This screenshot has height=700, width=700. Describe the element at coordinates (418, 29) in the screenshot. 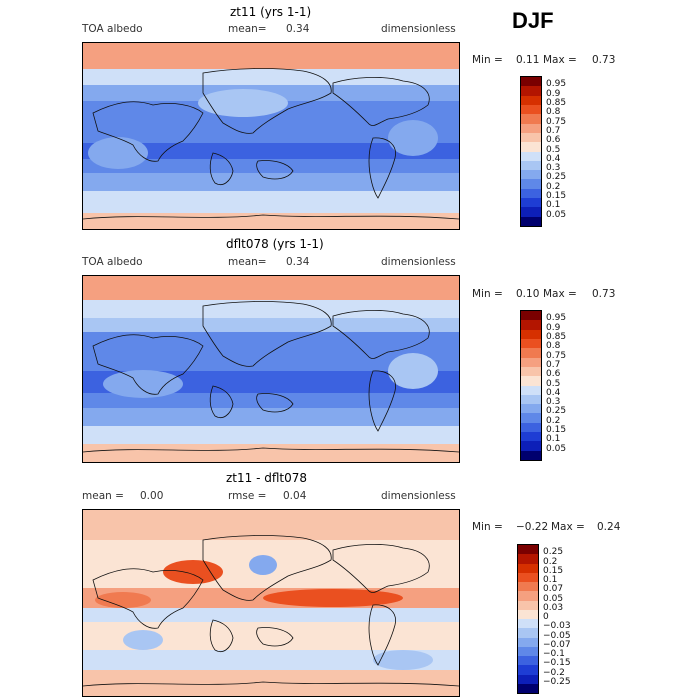

I see `panel1-units: dimensionless` at that location.